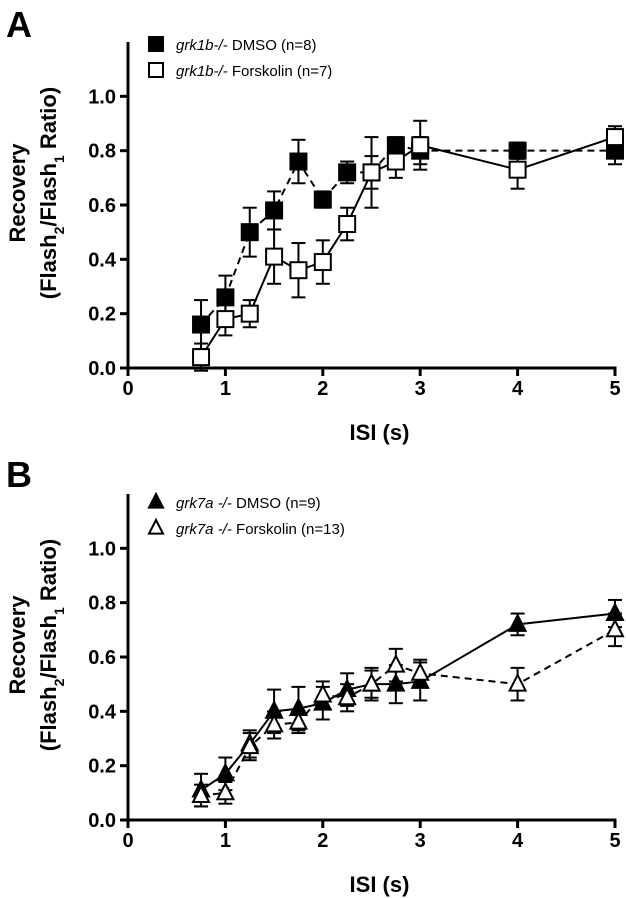 The image size is (626, 898). I want to click on legend-label-rest: DMSO (n=9), so click(276, 503).